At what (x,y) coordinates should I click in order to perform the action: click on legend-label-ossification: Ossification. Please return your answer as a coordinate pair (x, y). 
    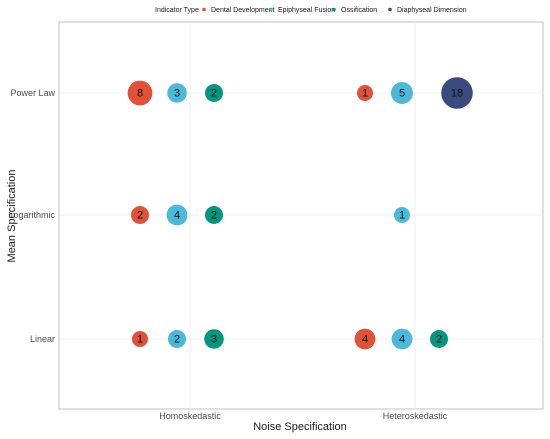
    Looking at the image, I should click on (359, 10).